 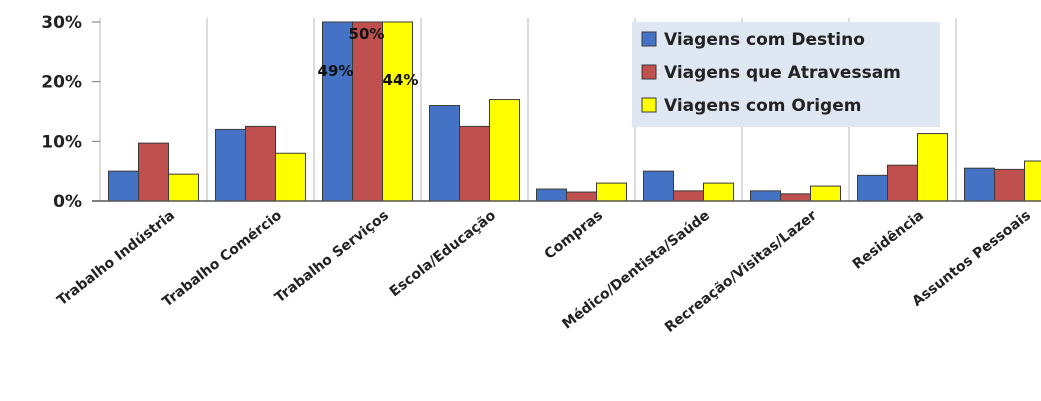 What do you see at coordinates (223, 258) in the screenshot?
I see `x-tick-label: Trabalho Comércio` at bounding box center [223, 258].